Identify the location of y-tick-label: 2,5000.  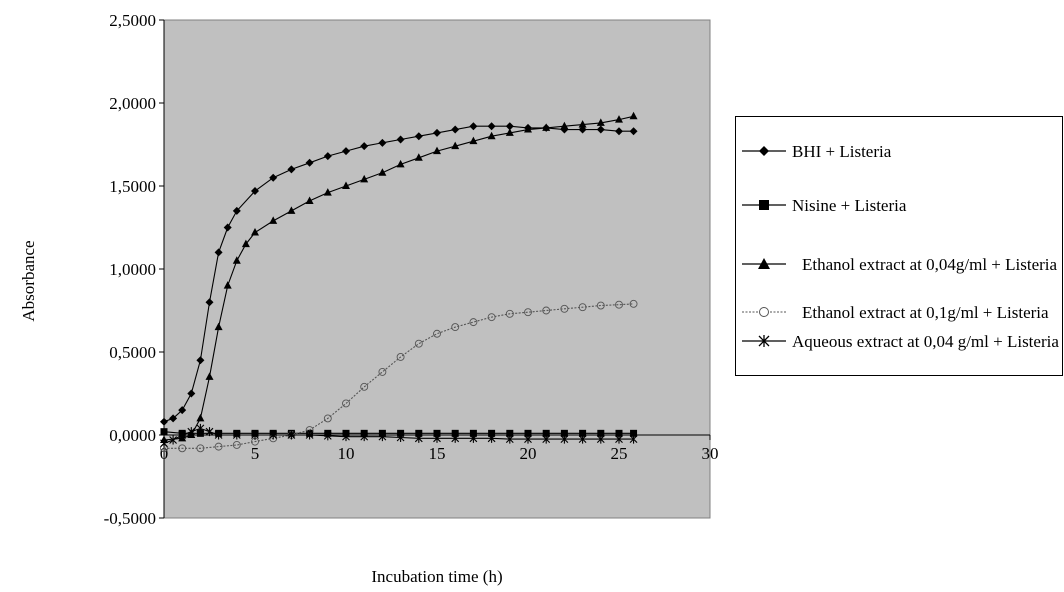
(132, 20).